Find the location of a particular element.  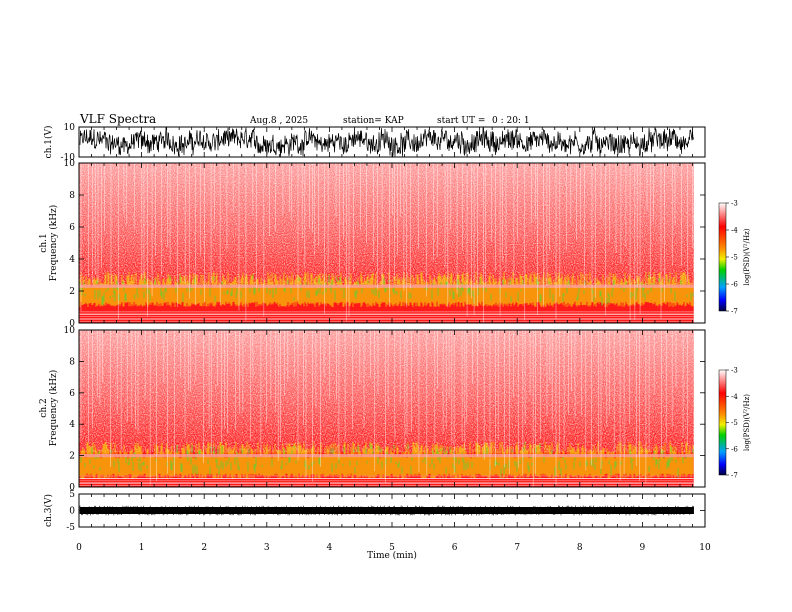

x-tick-label: 4 is located at coordinates (330, 548).